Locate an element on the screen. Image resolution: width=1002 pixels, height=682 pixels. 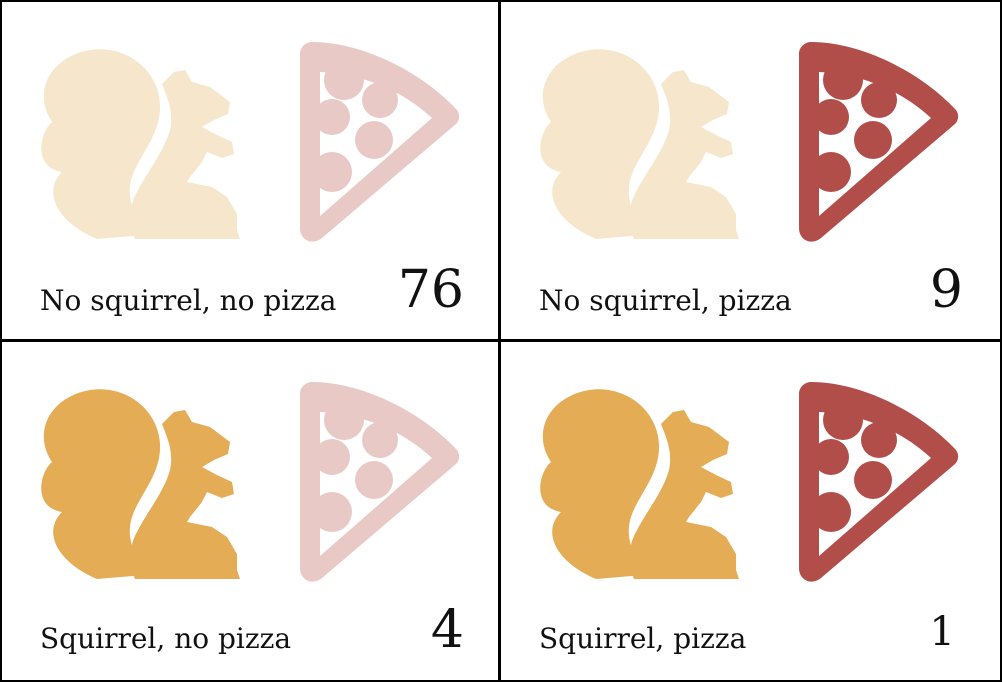
cell-label: No squirrel, no pizza is located at coordinates (188, 300).